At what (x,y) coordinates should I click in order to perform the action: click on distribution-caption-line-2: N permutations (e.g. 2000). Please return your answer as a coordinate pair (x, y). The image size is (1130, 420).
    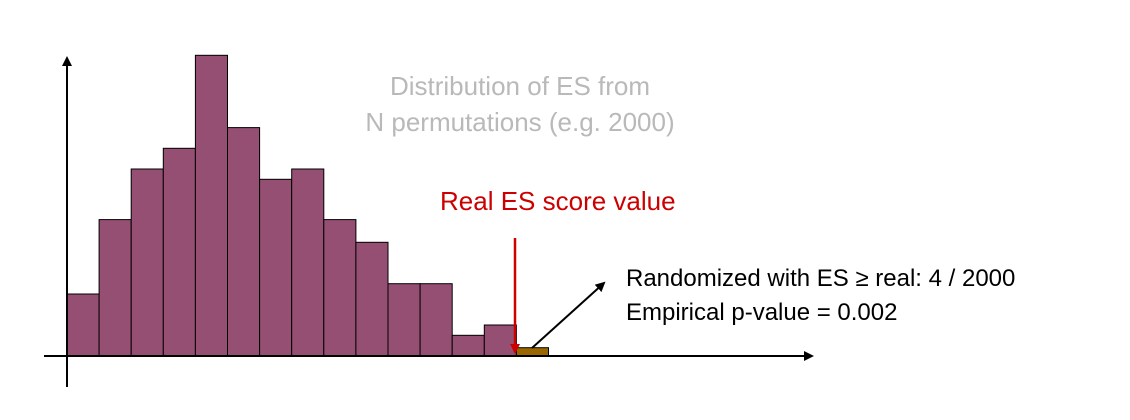
    Looking at the image, I should click on (520, 122).